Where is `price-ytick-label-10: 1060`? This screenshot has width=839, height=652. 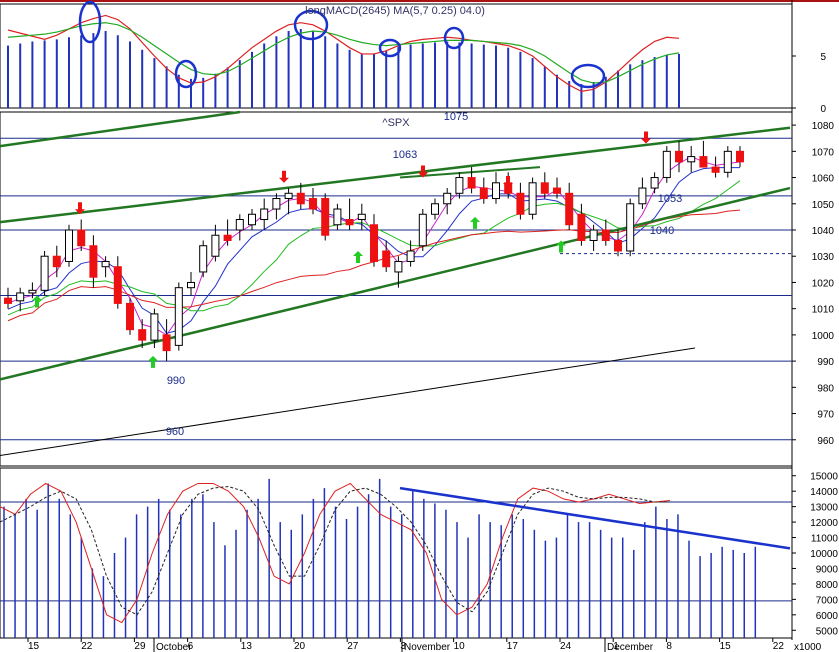
price-ytick-label-10: 1060 is located at coordinates (823, 179).